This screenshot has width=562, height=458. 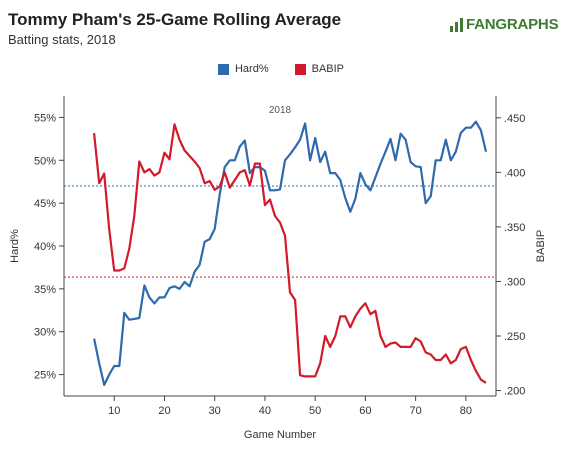 I want to click on logo-text: FANGRAPHS, so click(x=512, y=24).